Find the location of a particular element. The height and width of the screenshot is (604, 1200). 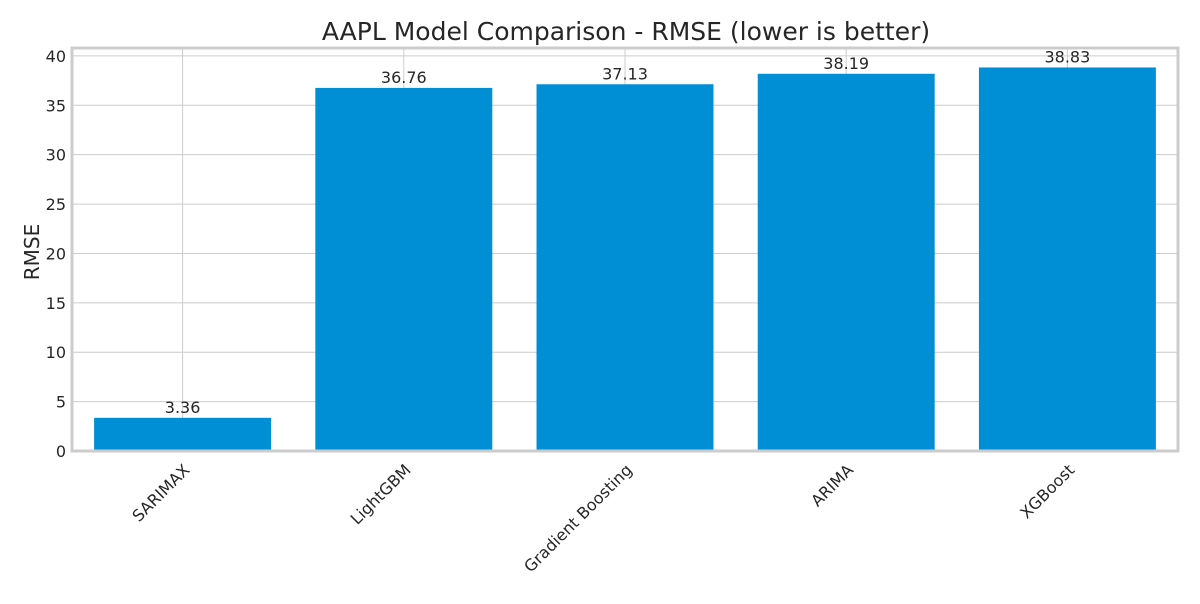

y-tick-label: 20 is located at coordinates (56, 253).